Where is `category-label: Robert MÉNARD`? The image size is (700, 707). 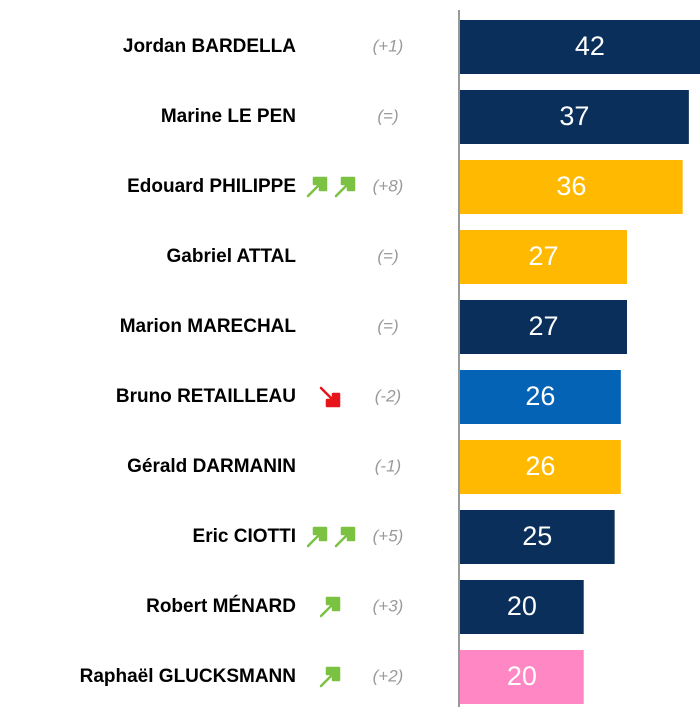 category-label: Robert MÉNARD is located at coordinates (221, 606).